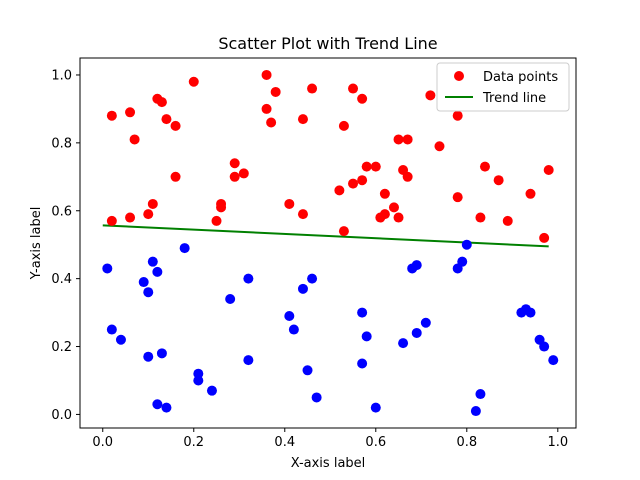 The height and width of the screenshot is (480, 640). What do you see at coordinates (330, 439) in the screenshot?
I see `x-axis: 0.0 0.2 0.4 0.6 0.8 1.0` at bounding box center [330, 439].